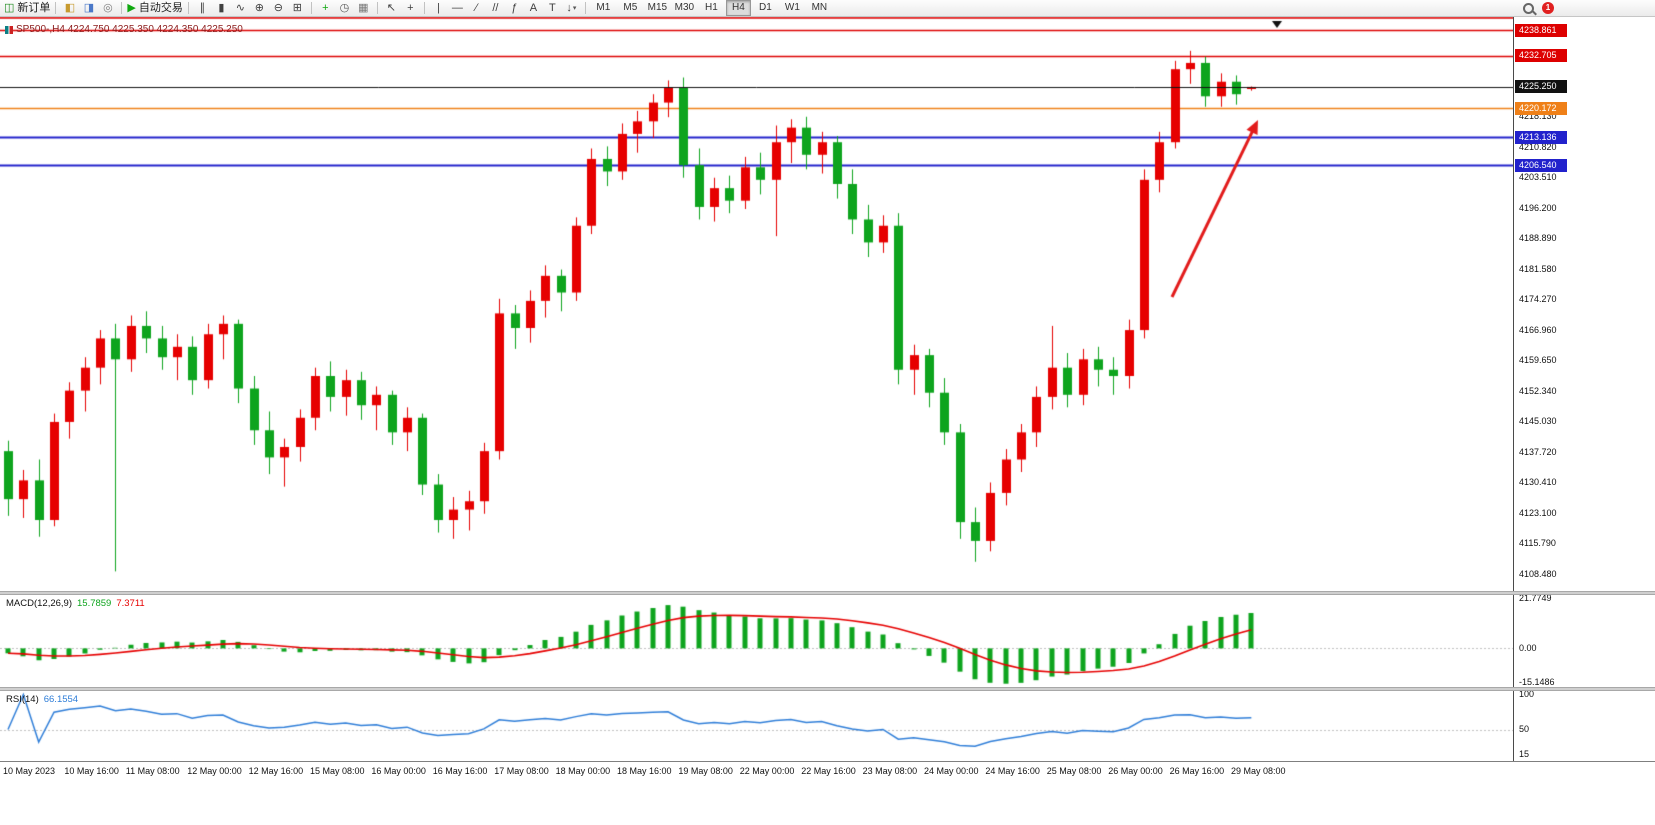 The width and height of the screenshot is (1655, 825). Describe the element at coordinates (1538, 421) in the screenshot. I see `price-axis-label: 4145.030` at that location.